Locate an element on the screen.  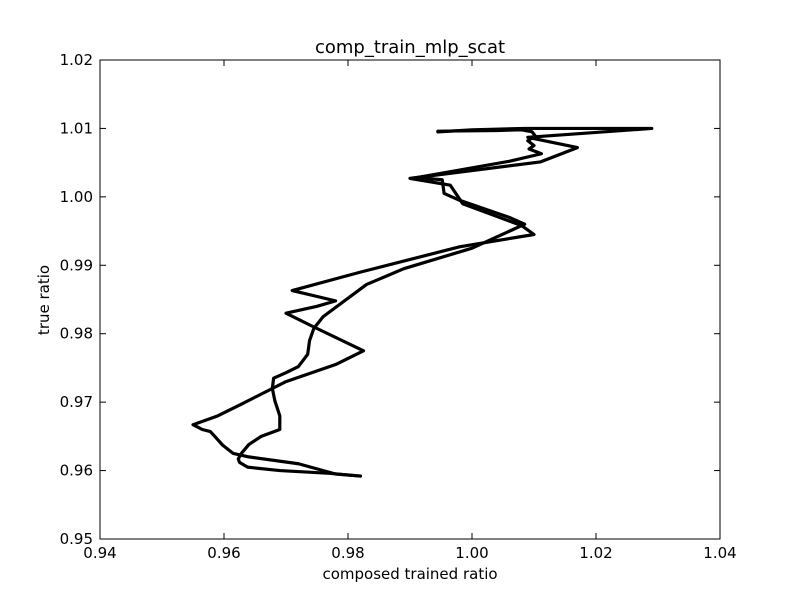
y-tick-label: 0.99 is located at coordinates (76, 265).